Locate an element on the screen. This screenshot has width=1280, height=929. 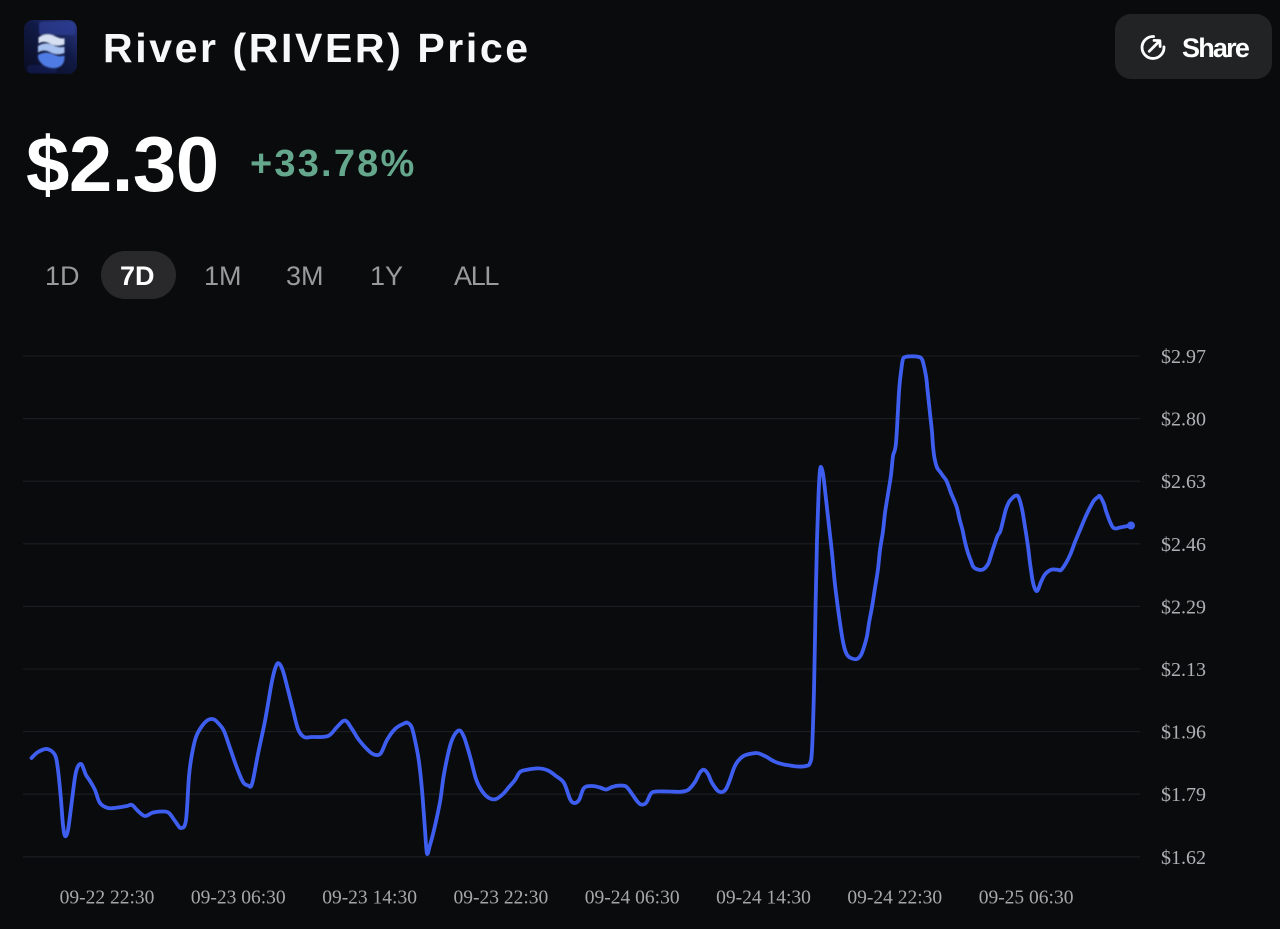
svg-text: $2.13 is located at coordinates (1183, 670).